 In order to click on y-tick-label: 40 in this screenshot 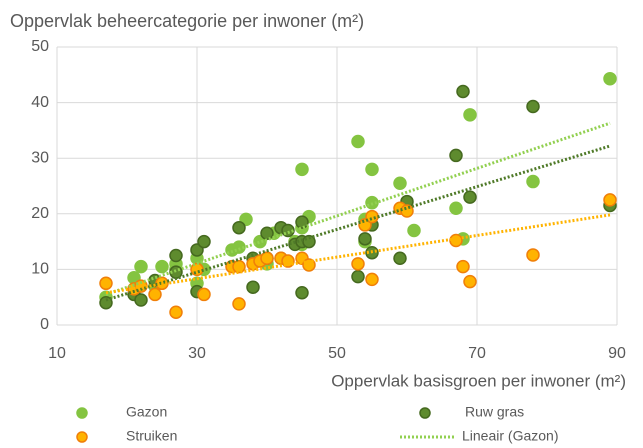, I will do `click(40, 102)`.